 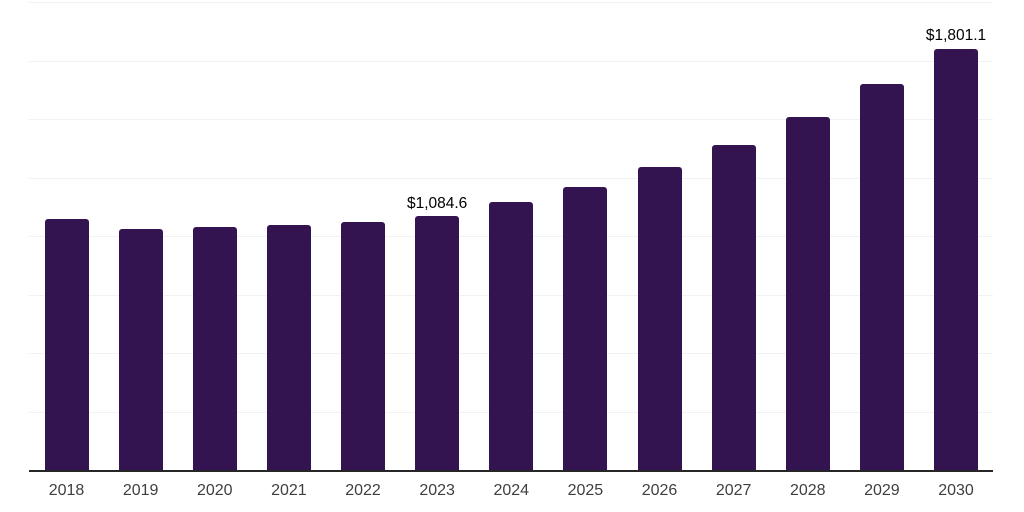 I want to click on bar-2022, so click(x=363, y=346).